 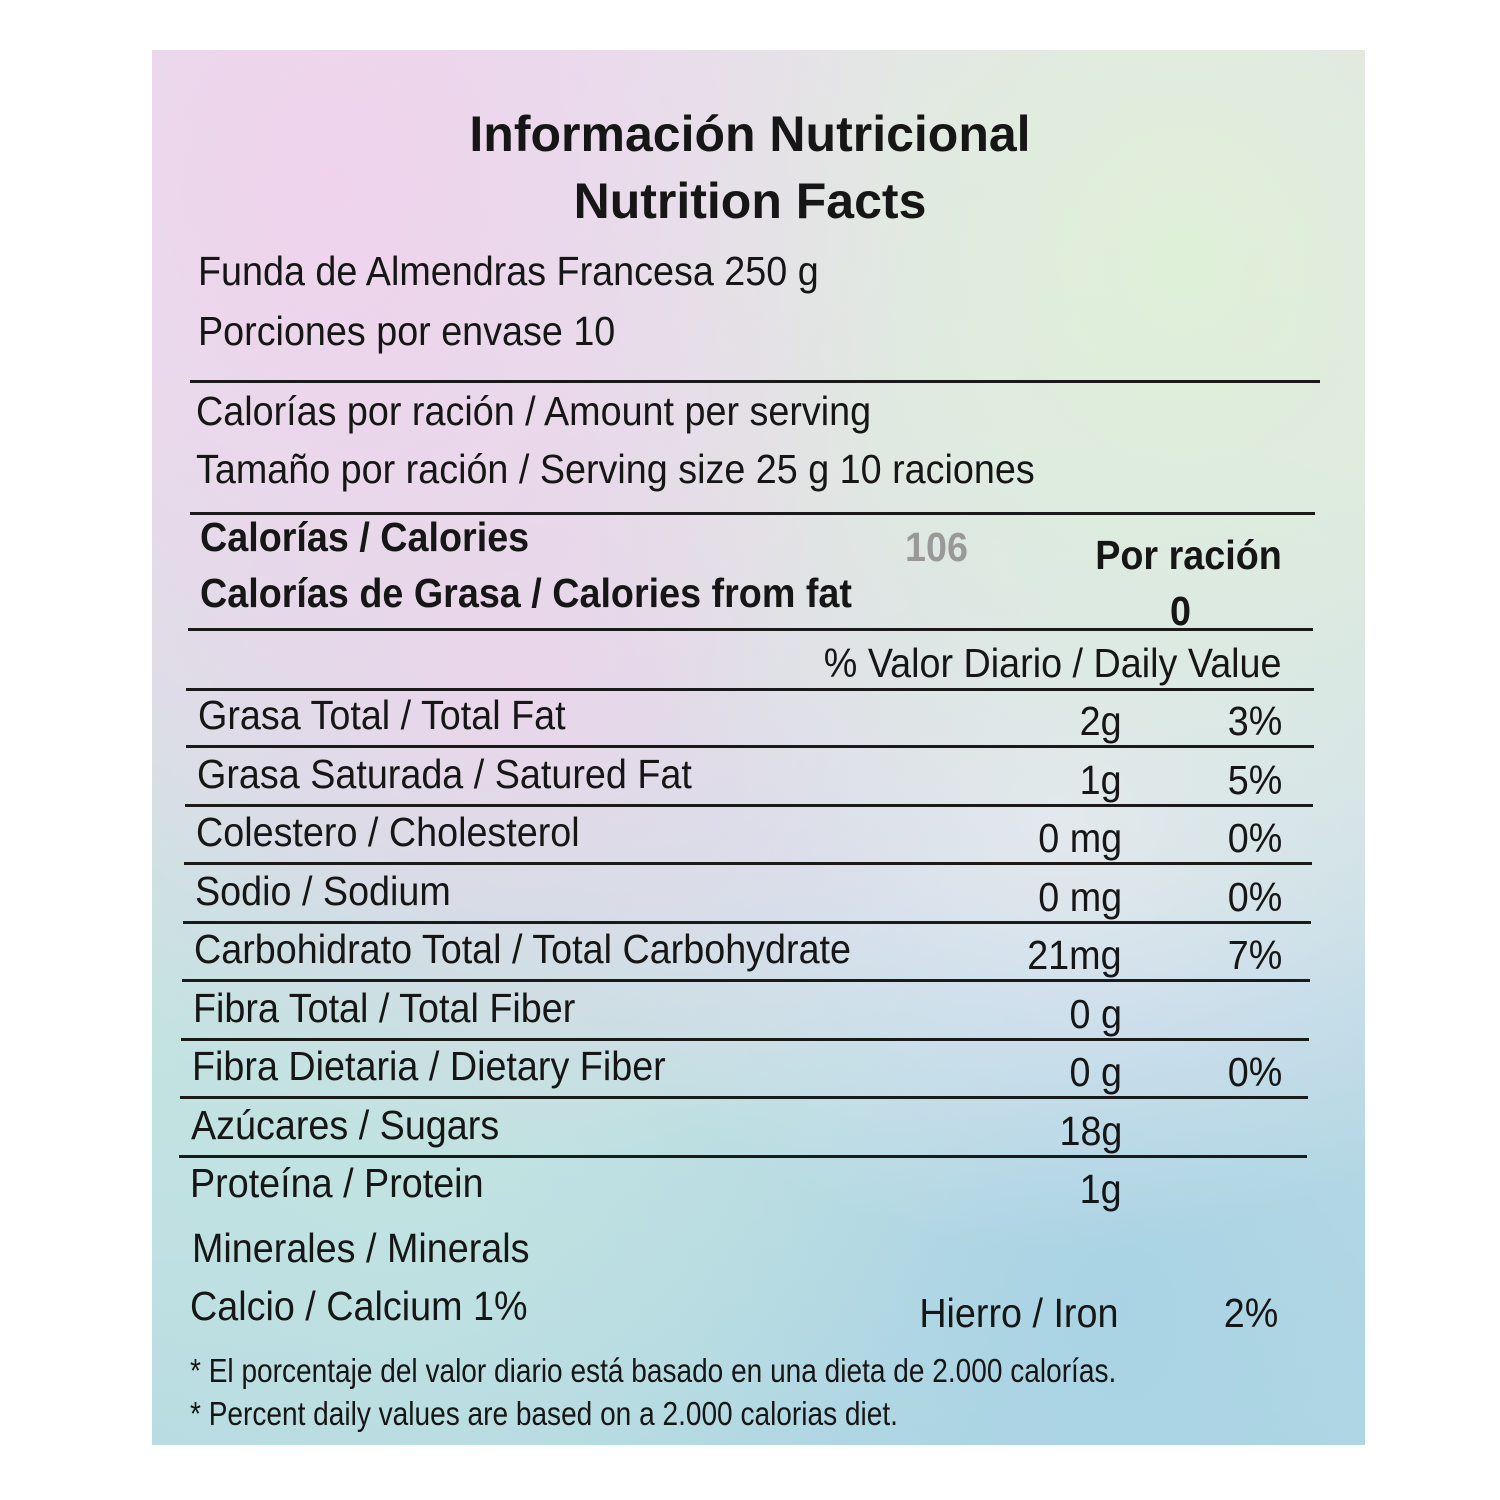 What do you see at coordinates (526, 593) in the screenshot?
I see `calories-fat-label: Calorías de Grasa / Calories from fat` at bounding box center [526, 593].